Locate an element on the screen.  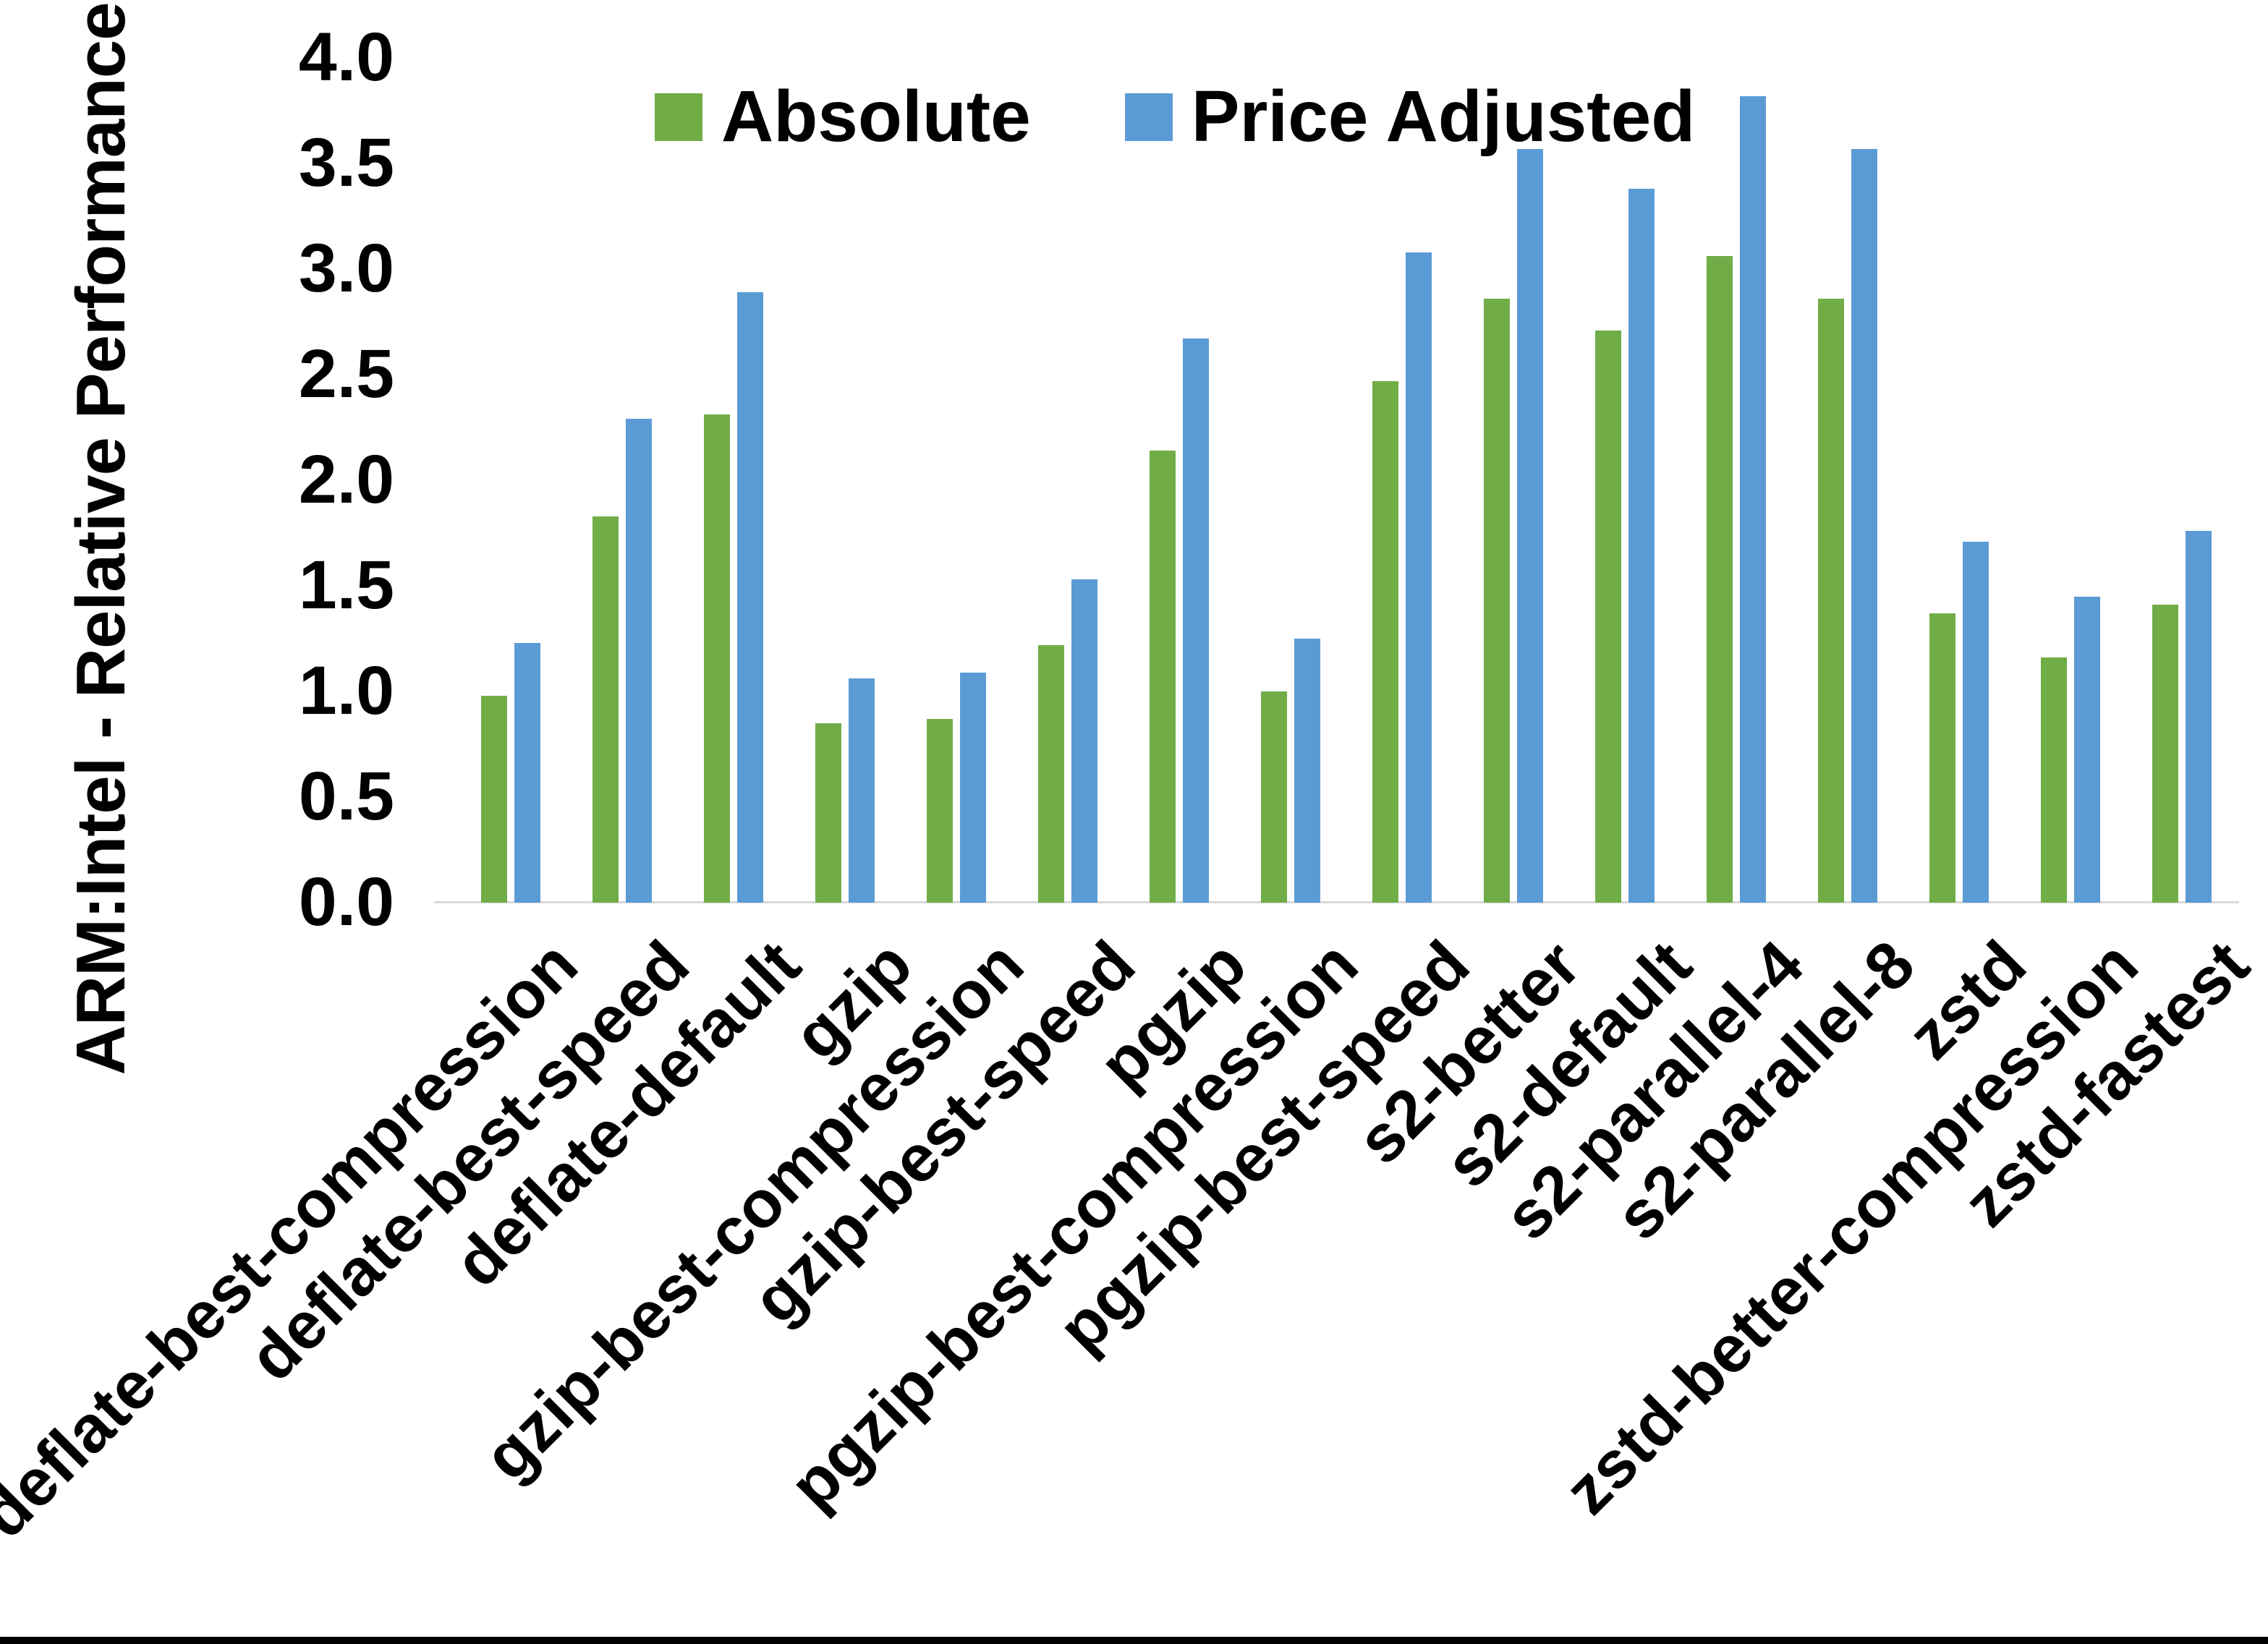
bottom-border is located at coordinates (1134, 1640).